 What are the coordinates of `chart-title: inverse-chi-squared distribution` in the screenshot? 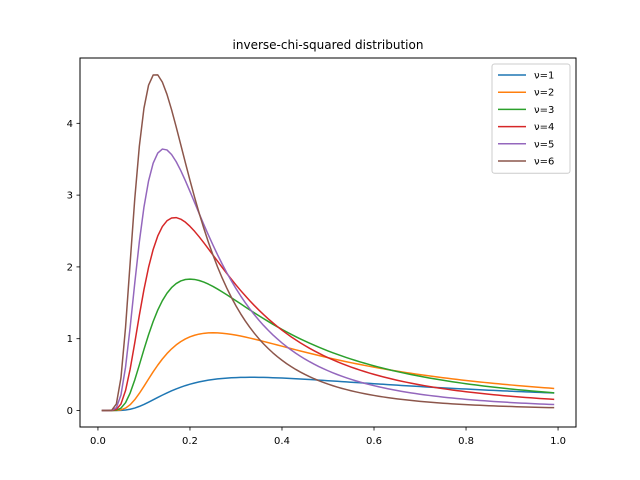 It's located at (328, 45).